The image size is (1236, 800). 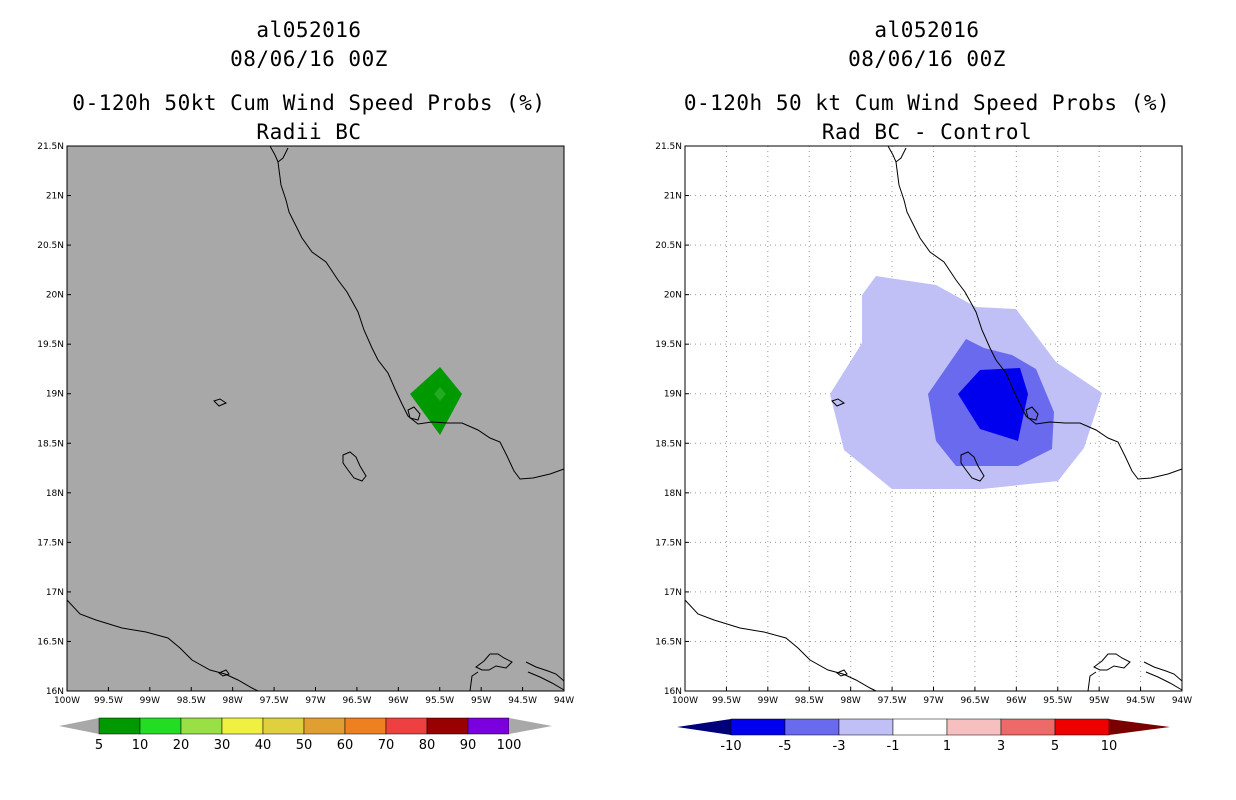 I want to click on colorbar-label: 50, so click(x=304, y=745).